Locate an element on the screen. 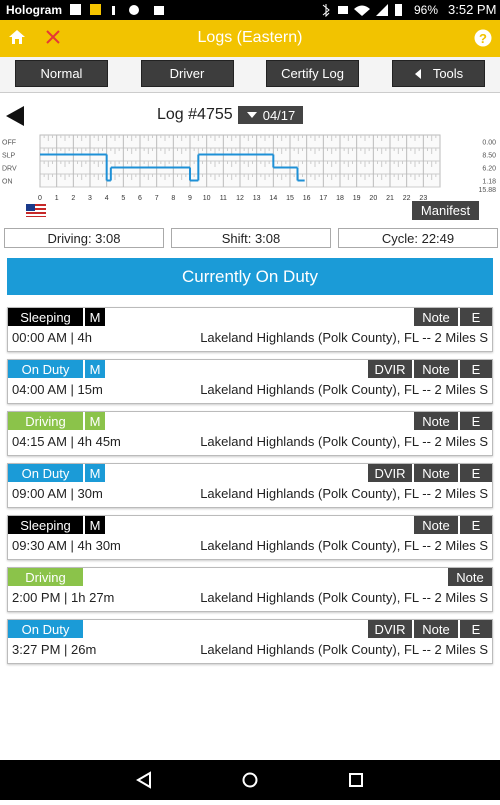 This screenshot has height=805, width=500. hour-label: 6 is located at coordinates (140, 198).